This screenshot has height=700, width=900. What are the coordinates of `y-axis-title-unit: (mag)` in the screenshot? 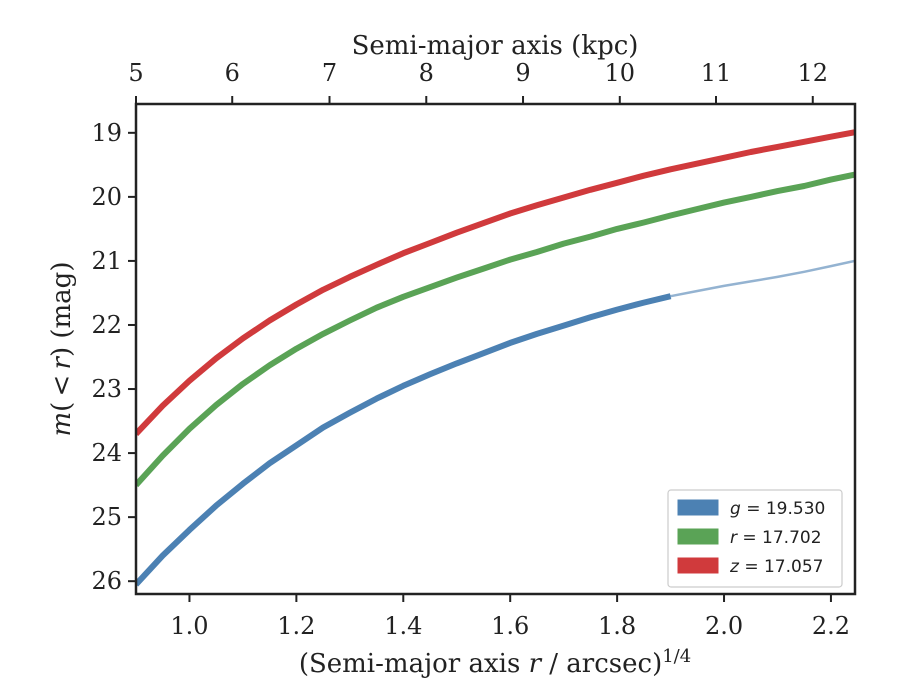 It's located at (62, 304).